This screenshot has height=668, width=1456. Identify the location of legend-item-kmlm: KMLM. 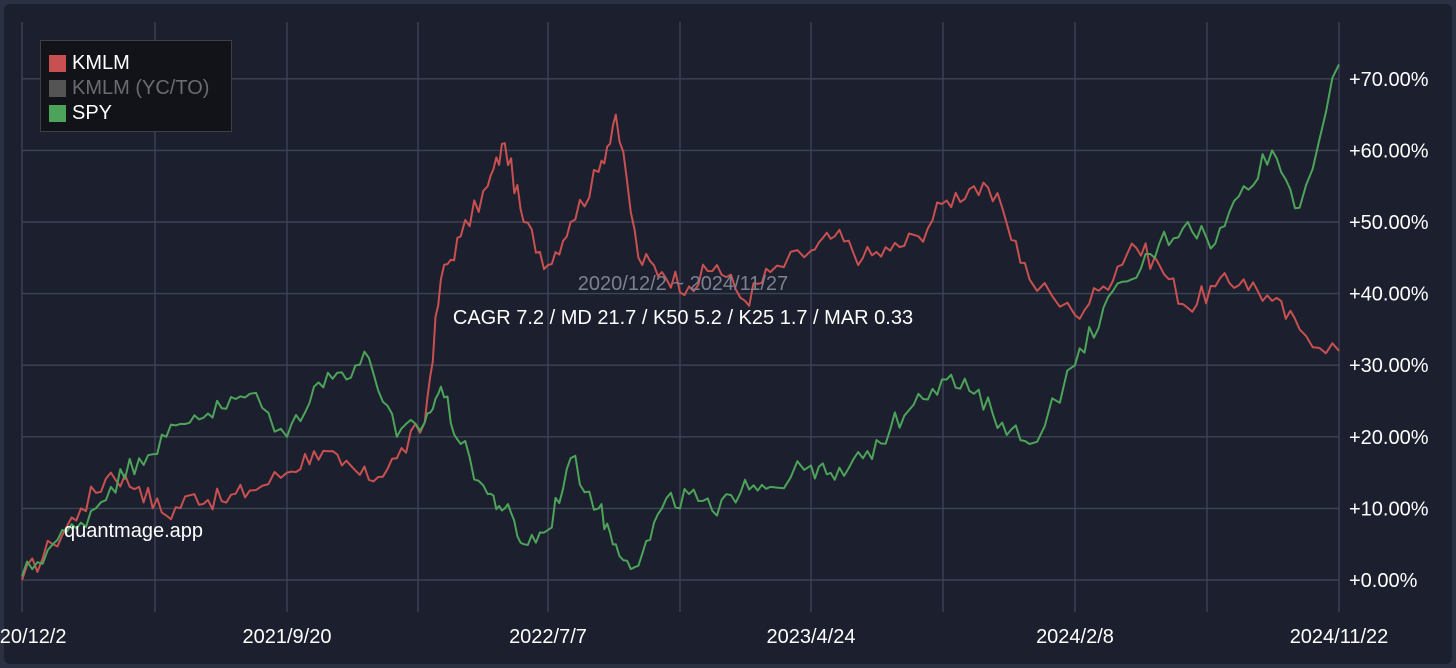
(89, 63).